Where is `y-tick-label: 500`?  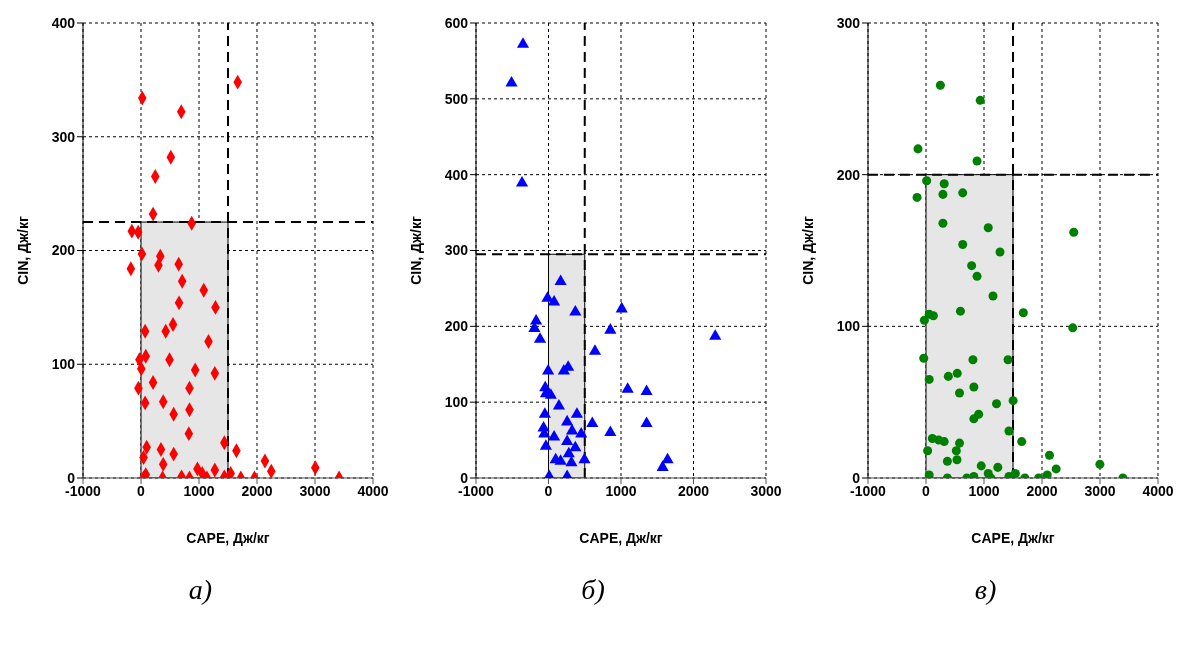
y-tick-label: 500 is located at coordinates (456, 98).